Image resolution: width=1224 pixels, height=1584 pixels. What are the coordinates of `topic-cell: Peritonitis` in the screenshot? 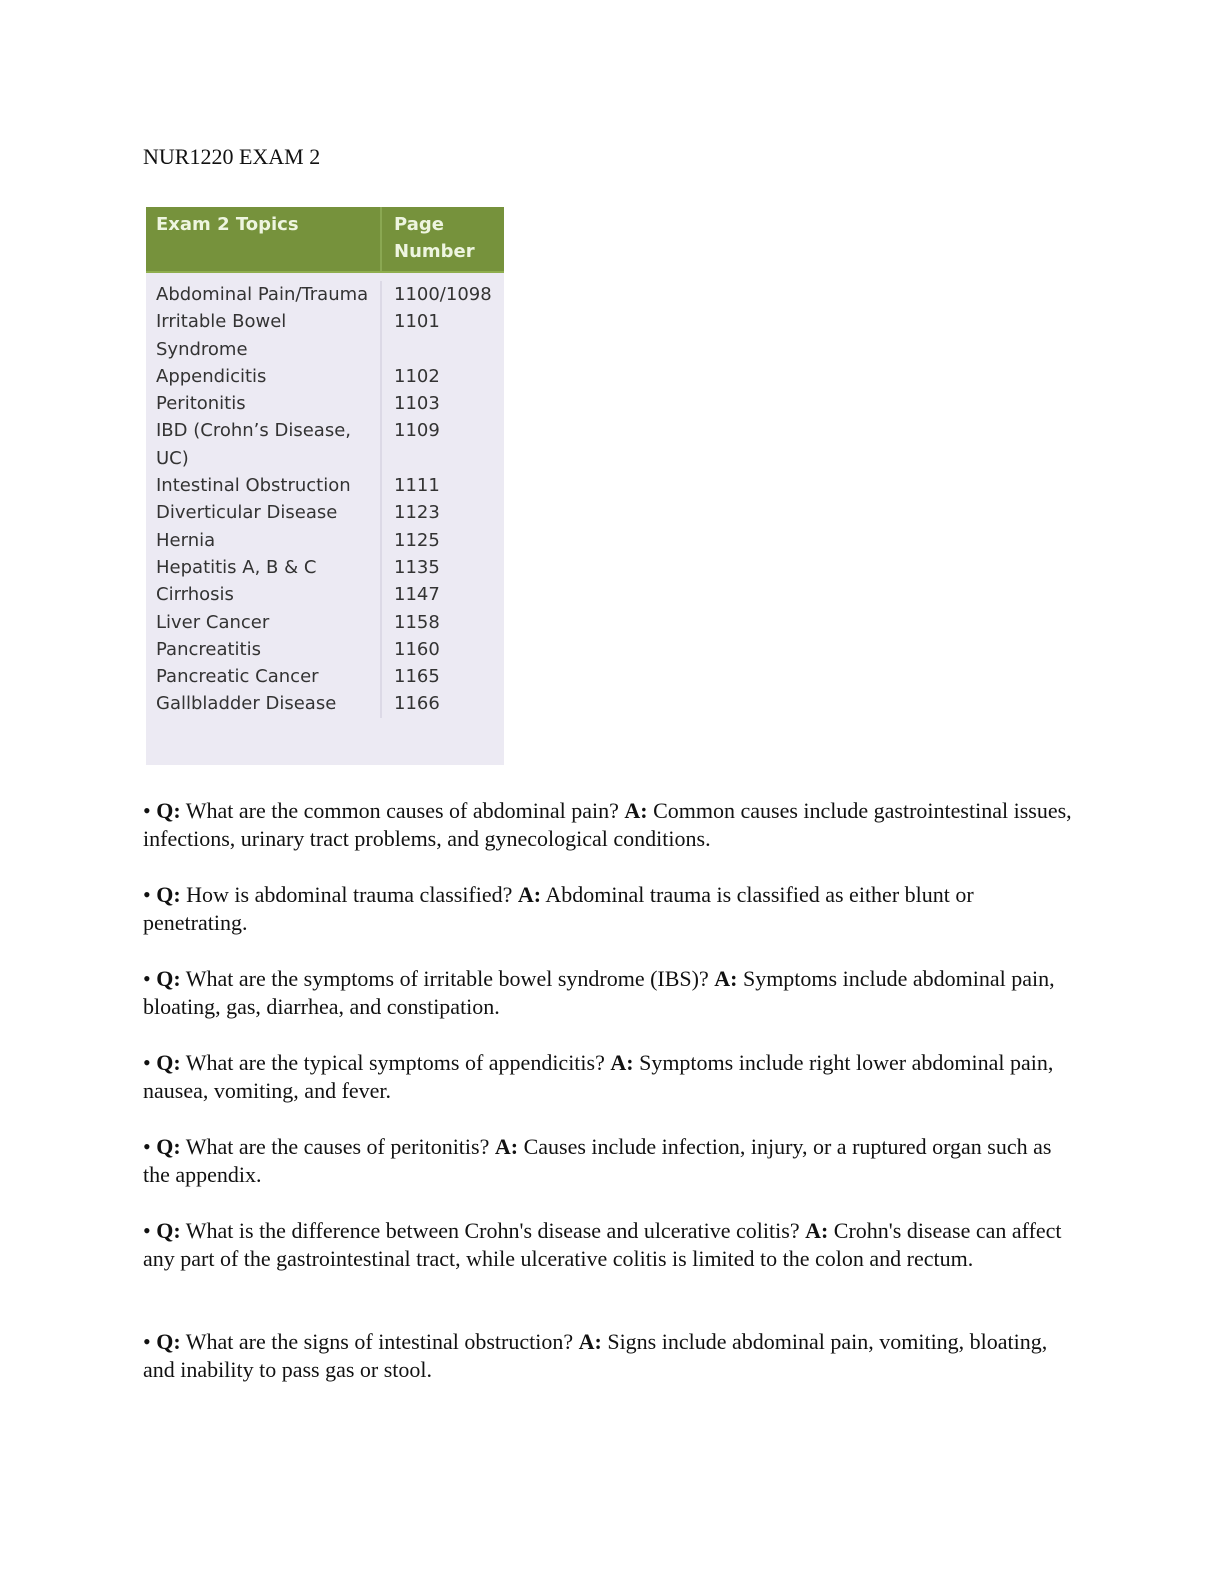 It's located at (201, 404).